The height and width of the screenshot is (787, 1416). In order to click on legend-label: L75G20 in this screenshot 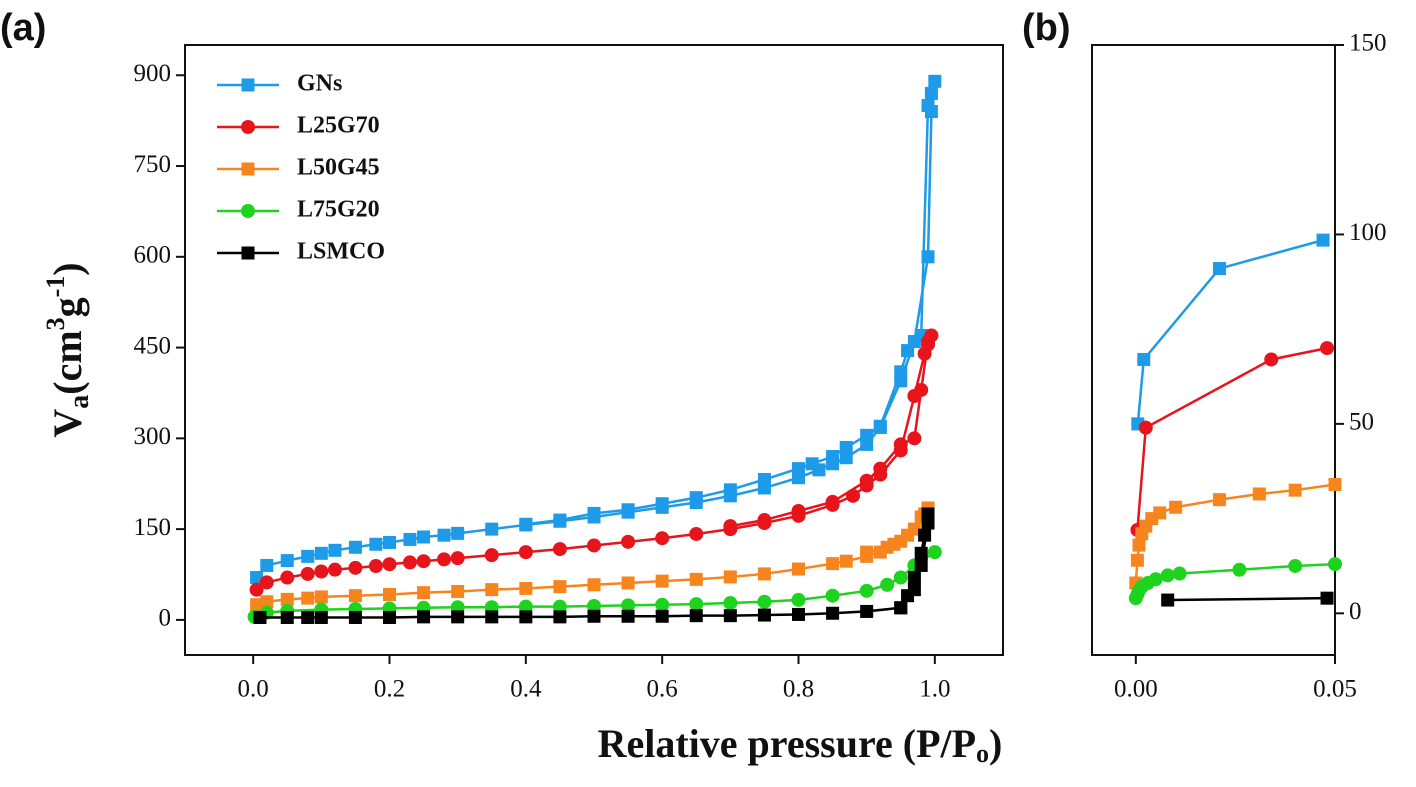, I will do `click(338, 210)`.